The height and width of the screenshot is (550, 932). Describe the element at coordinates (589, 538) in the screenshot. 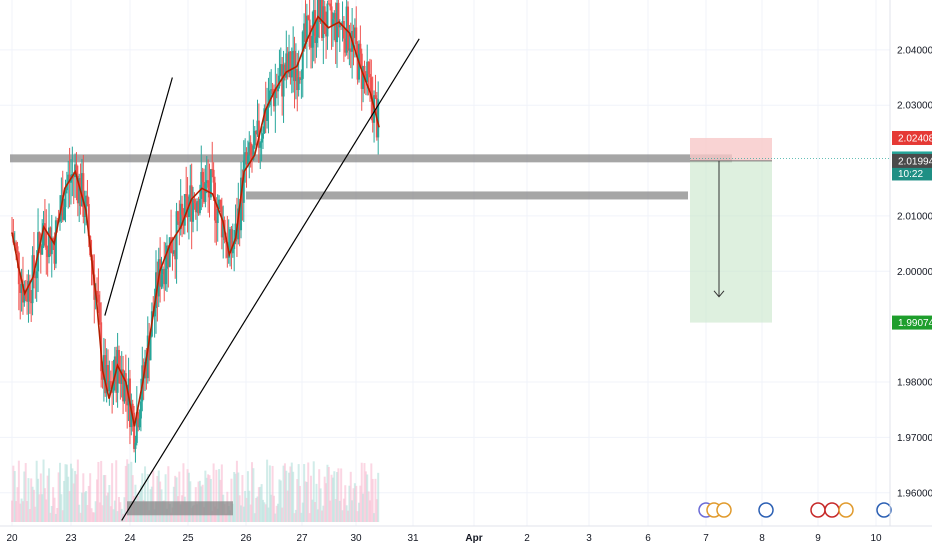

I see `x-tick-label: 3` at that location.